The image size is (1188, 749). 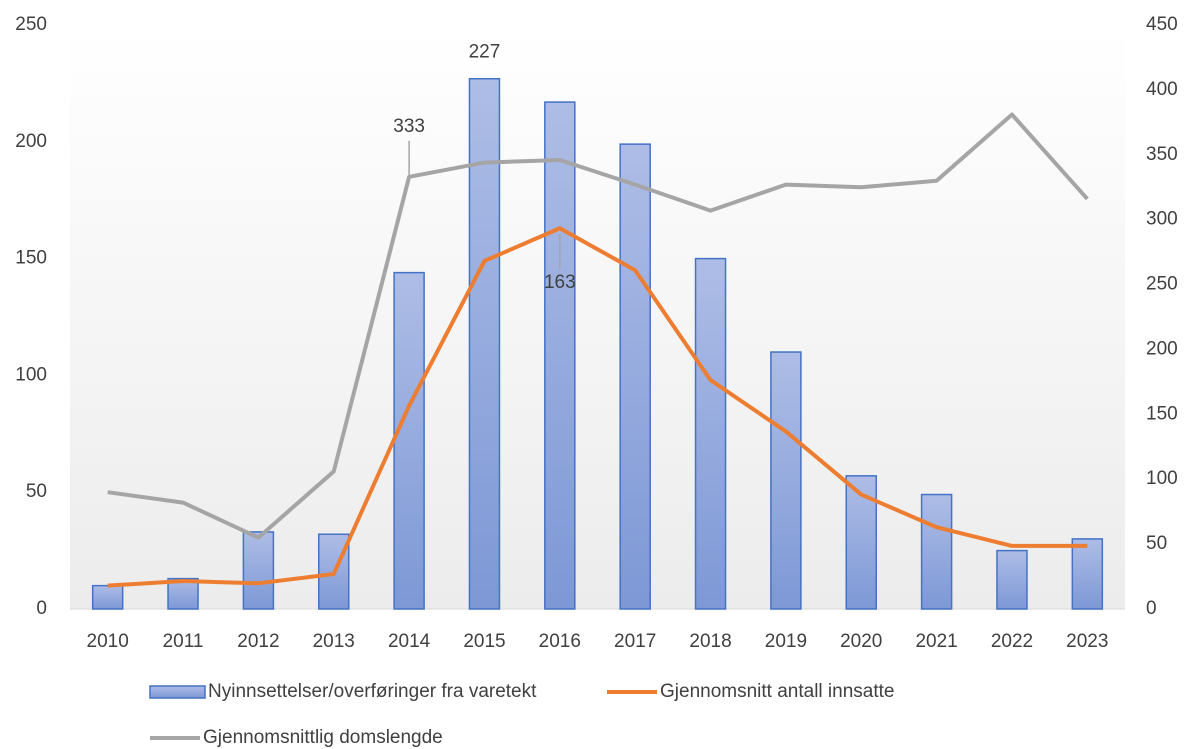 What do you see at coordinates (183, 641) in the screenshot?
I see `x-tick-label: 2011` at bounding box center [183, 641].